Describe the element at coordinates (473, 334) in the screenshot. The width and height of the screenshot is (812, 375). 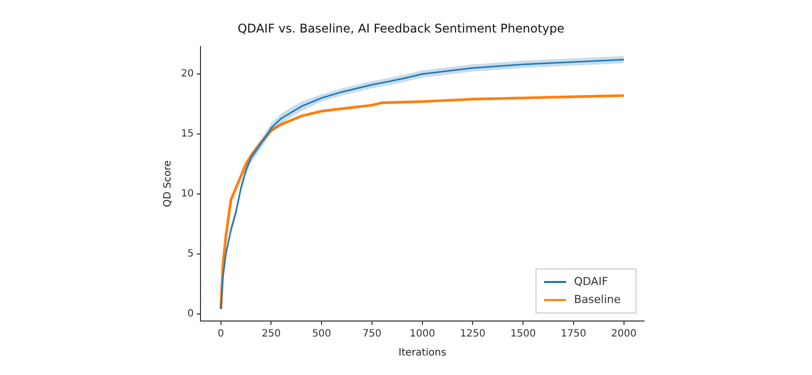
I see `x-tick-label: 1250` at that location.